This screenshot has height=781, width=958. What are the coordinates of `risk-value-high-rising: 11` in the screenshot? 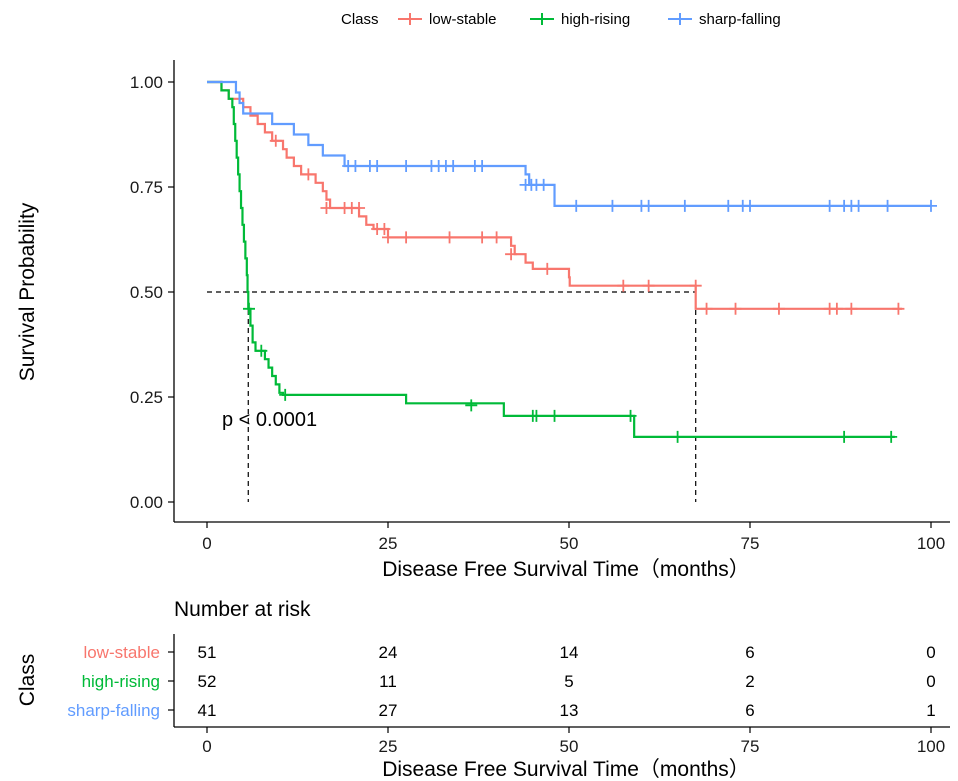 It's located at (388, 681).